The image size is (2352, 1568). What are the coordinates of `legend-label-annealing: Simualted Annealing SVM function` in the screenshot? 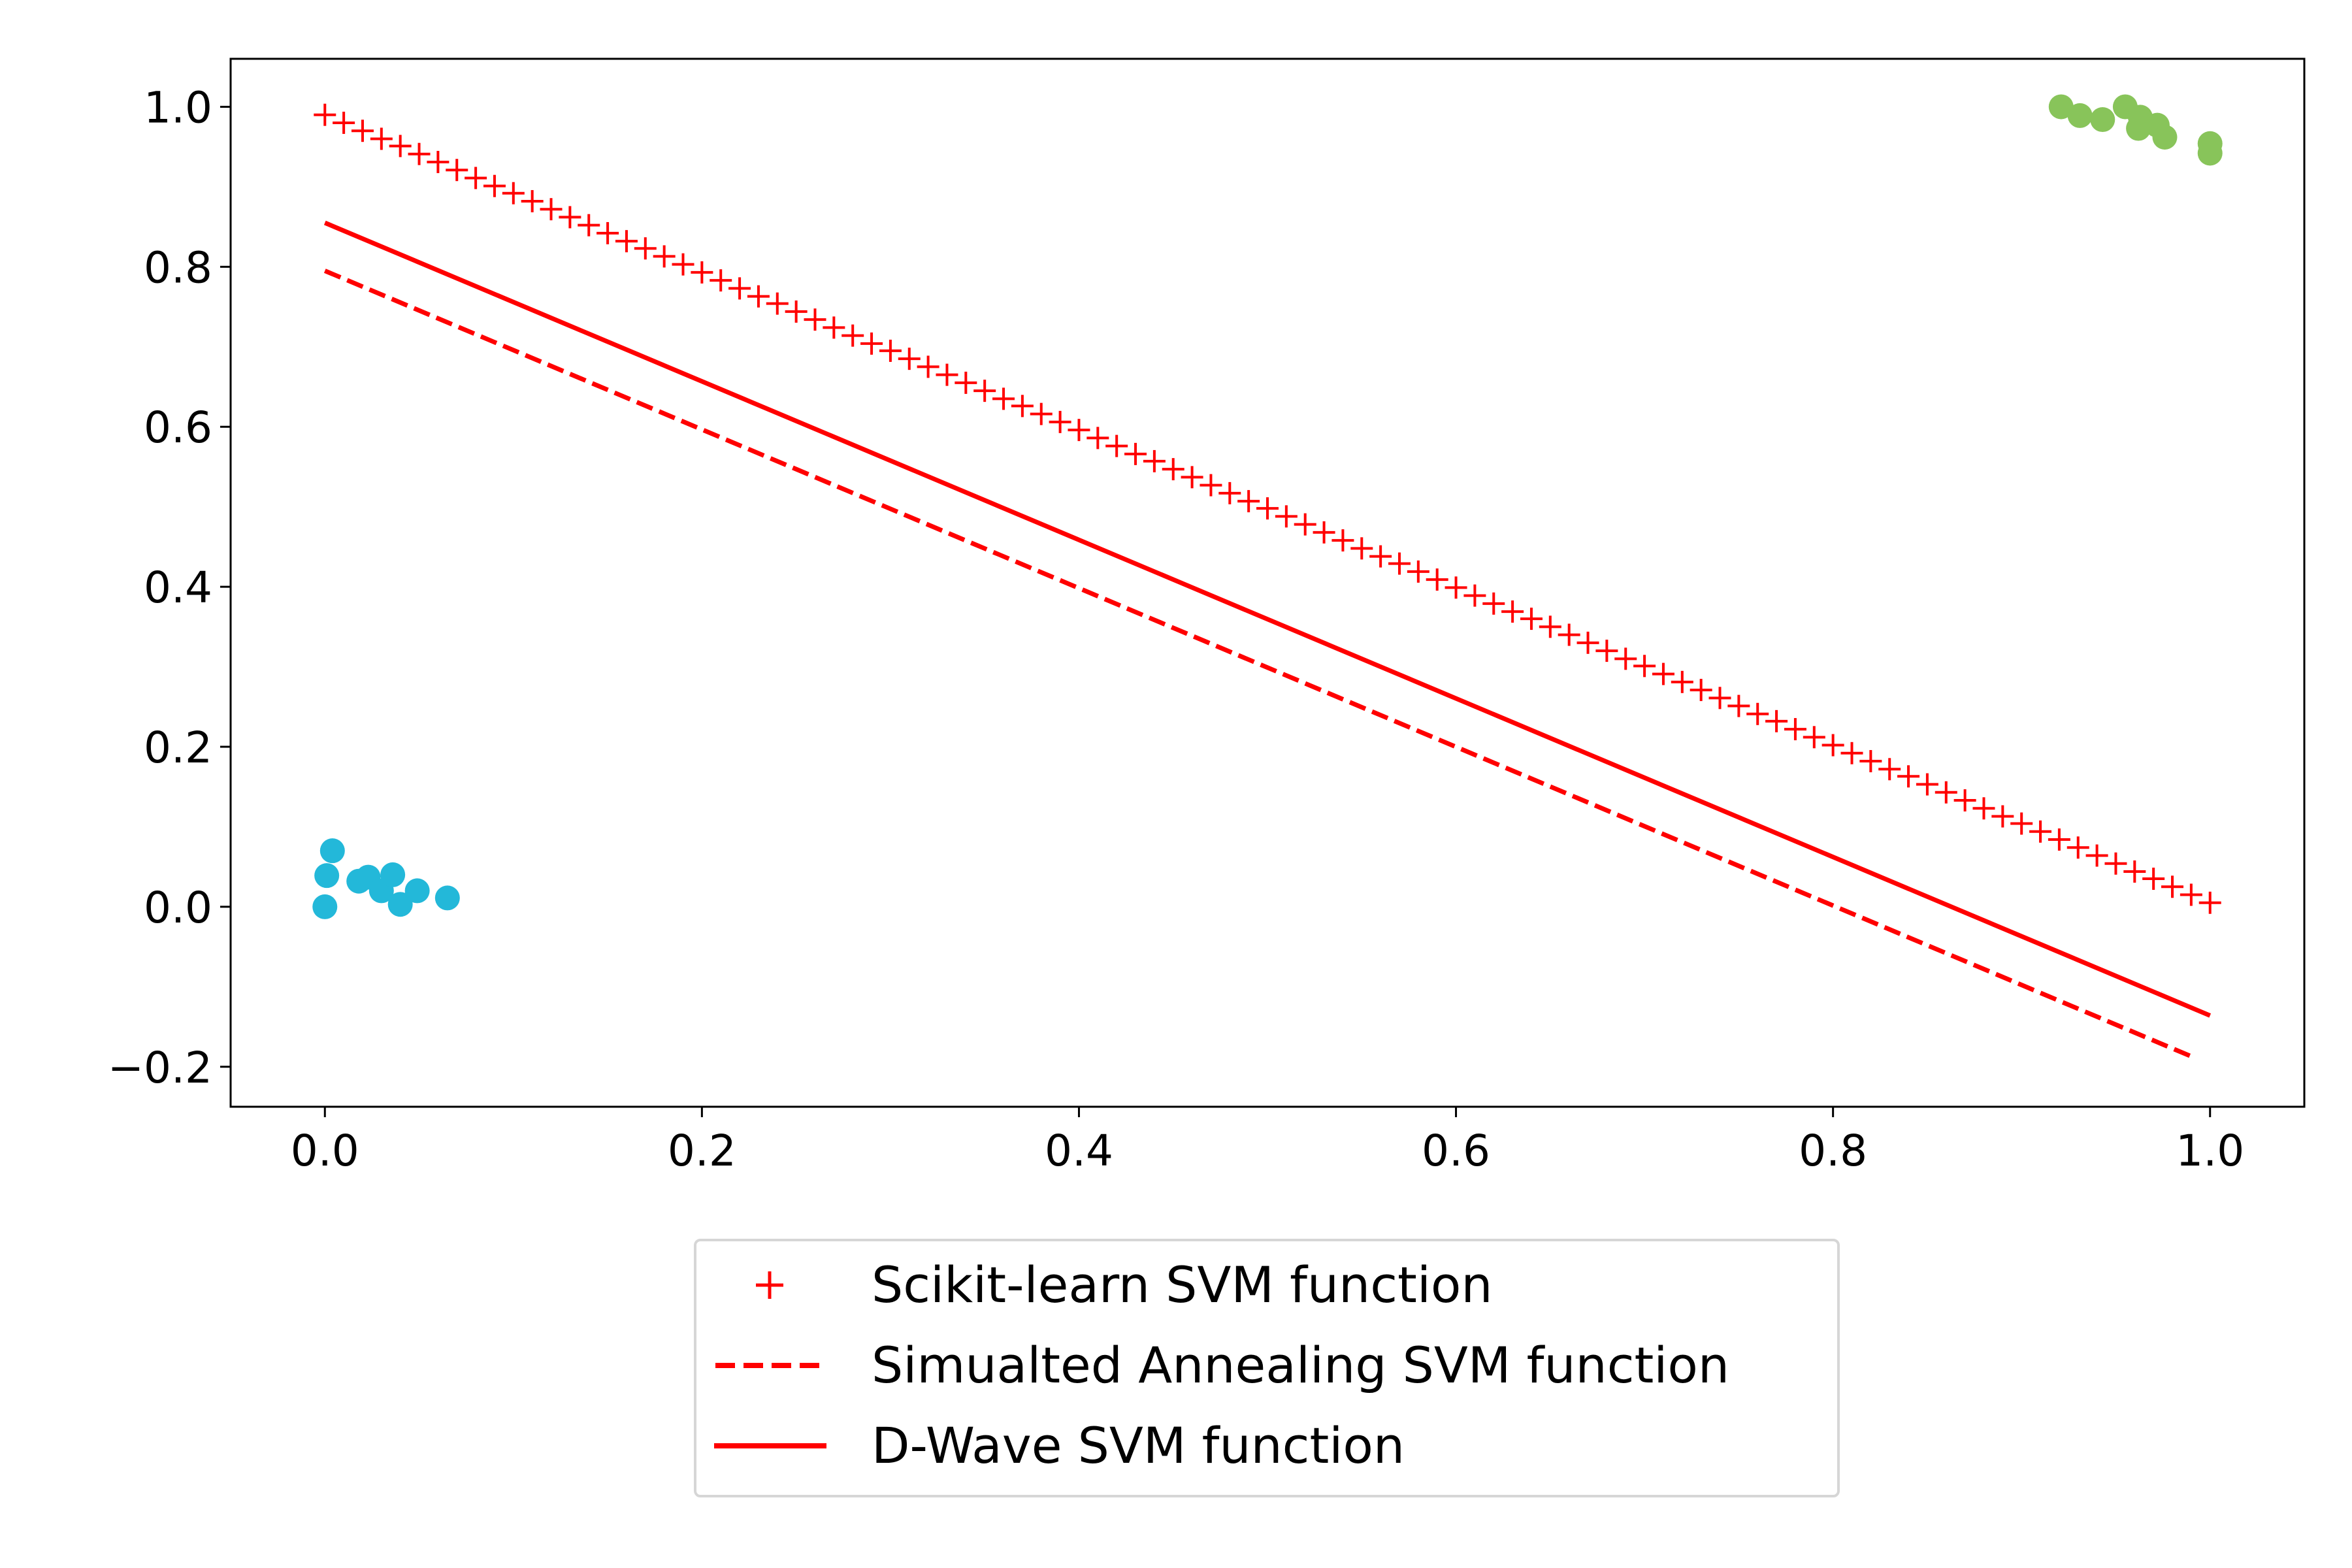 It's located at (1300, 1365).